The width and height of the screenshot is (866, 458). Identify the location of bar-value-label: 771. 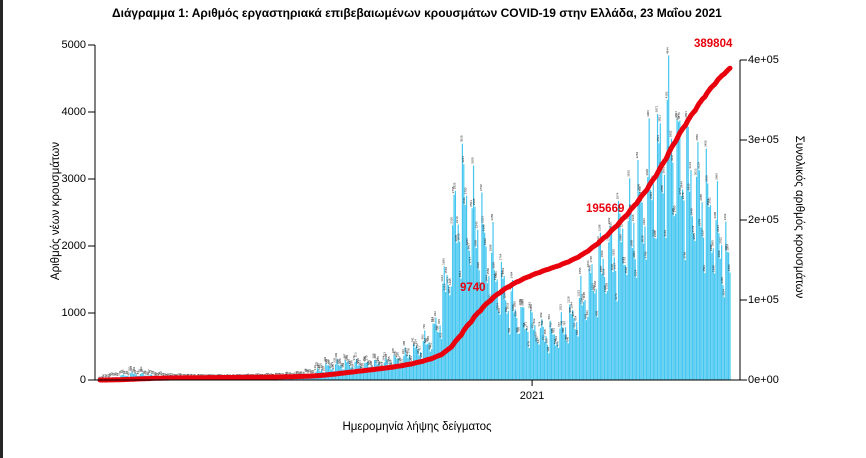
(526, 323).